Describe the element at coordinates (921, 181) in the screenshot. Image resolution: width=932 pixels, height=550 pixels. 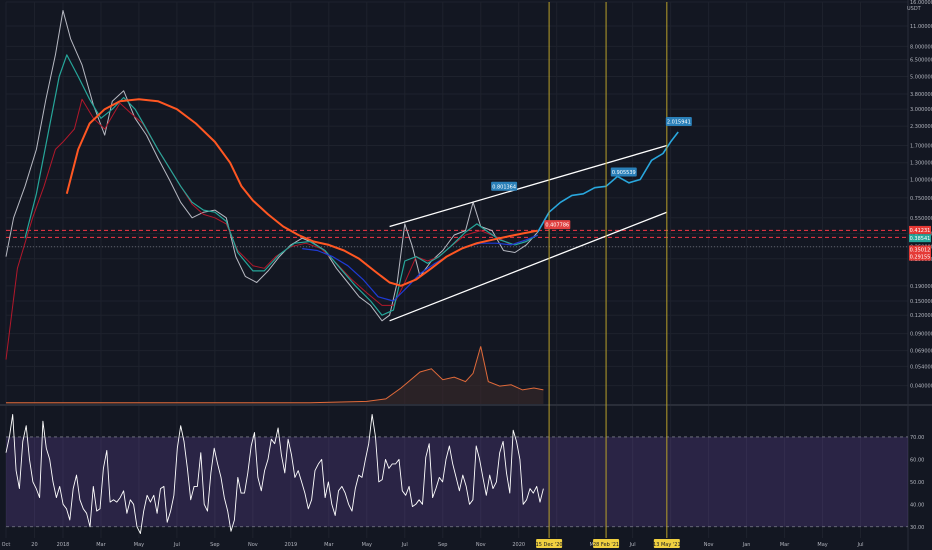
I see `y-tick-label: 1.000000` at that location.